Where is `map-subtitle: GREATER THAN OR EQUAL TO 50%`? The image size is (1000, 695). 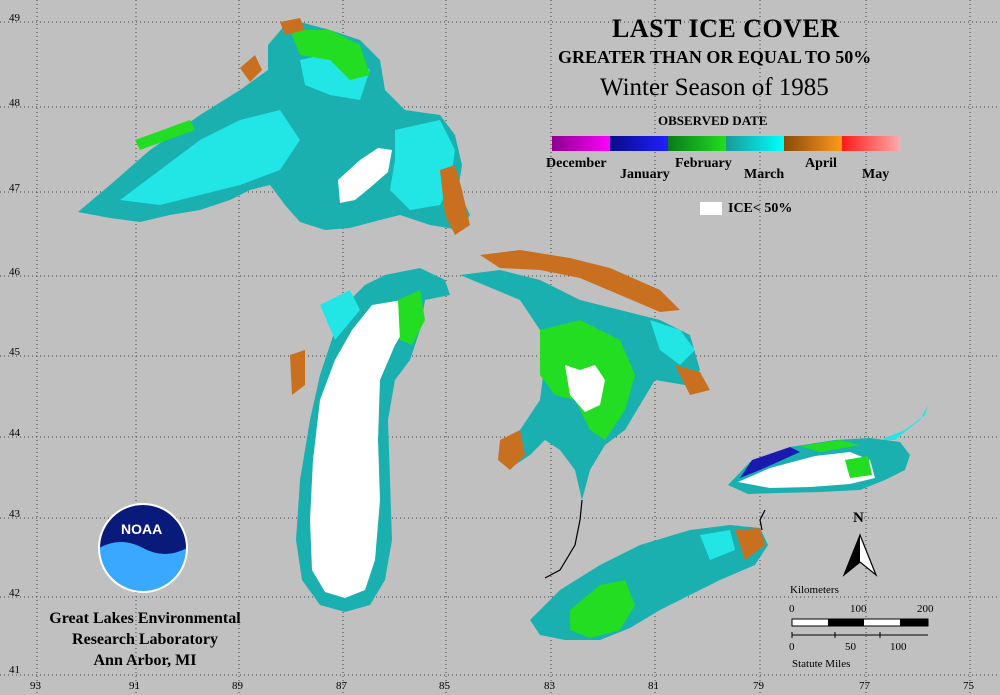
map-subtitle: GREATER THAN OR EQUAL TO 50% is located at coordinates (715, 57).